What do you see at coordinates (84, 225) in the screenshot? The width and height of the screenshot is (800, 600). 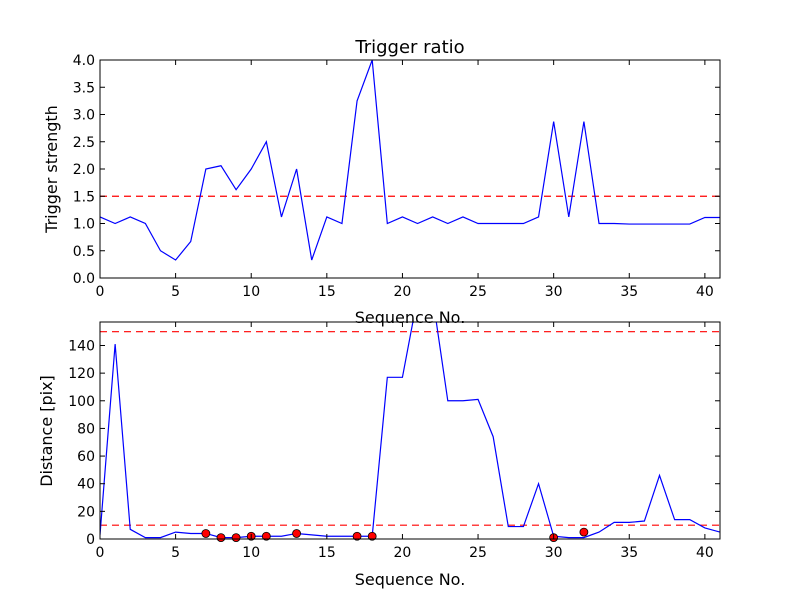 I see `y-tick-label: 1.0` at bounding box center [84, 225].